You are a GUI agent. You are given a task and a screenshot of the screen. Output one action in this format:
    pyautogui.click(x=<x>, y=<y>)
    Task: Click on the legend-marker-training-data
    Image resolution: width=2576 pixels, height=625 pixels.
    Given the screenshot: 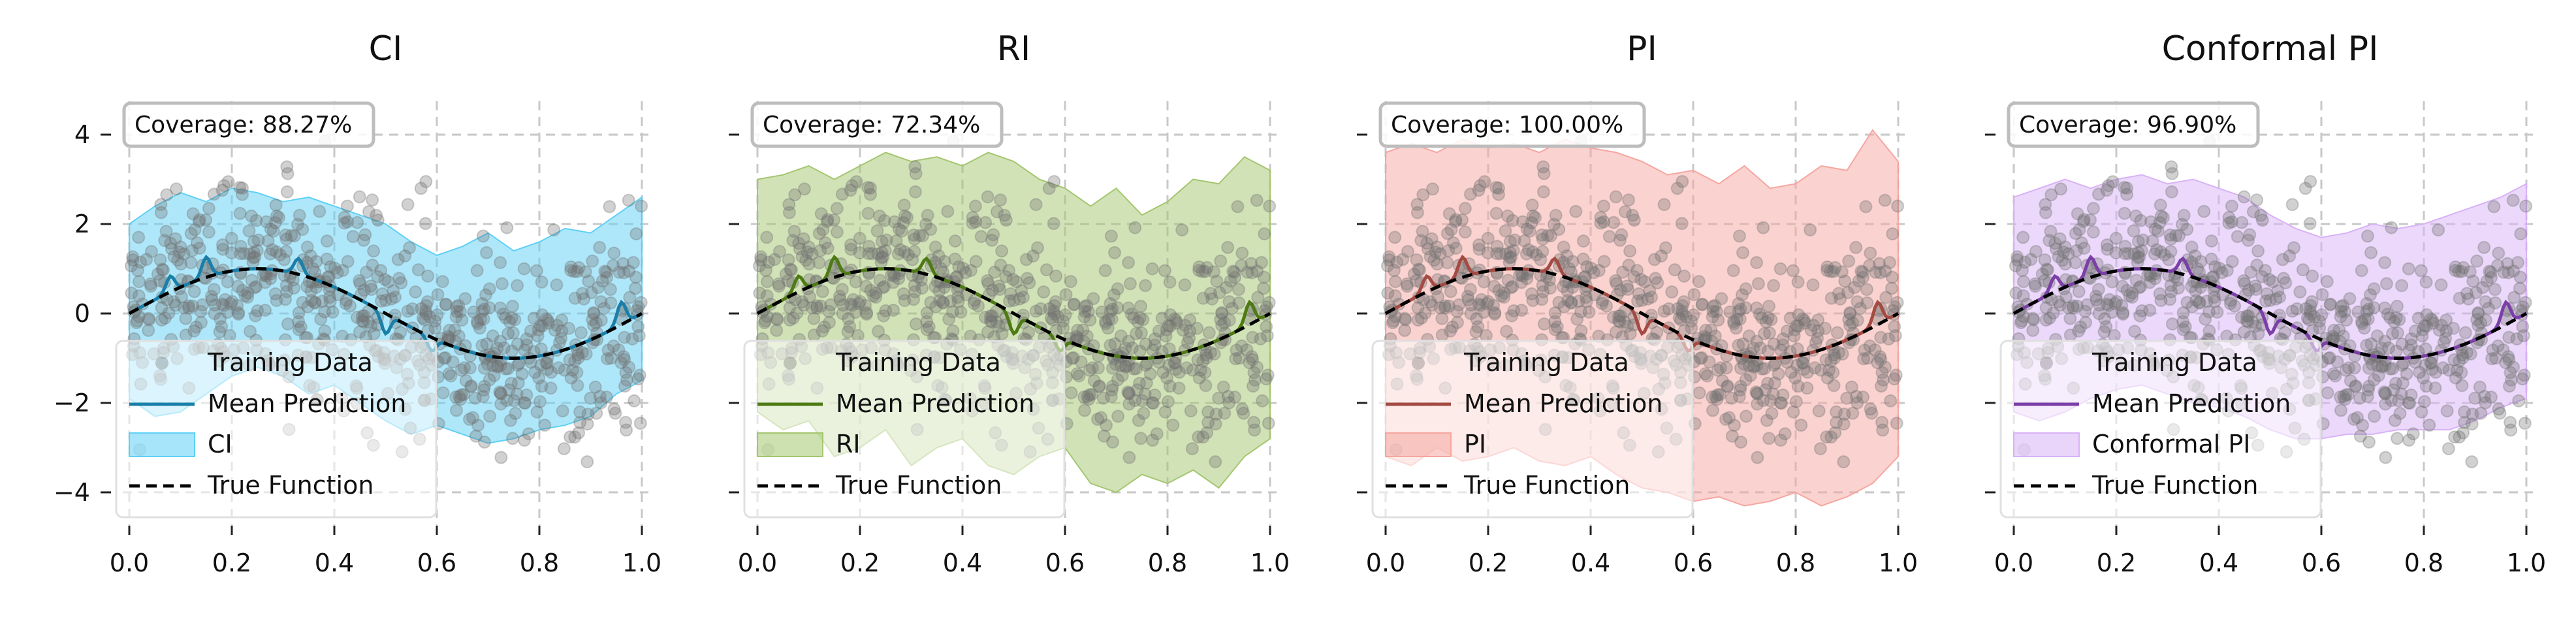 What is the action you would take?
    pyautogui.click(x=1419, y=363)
    